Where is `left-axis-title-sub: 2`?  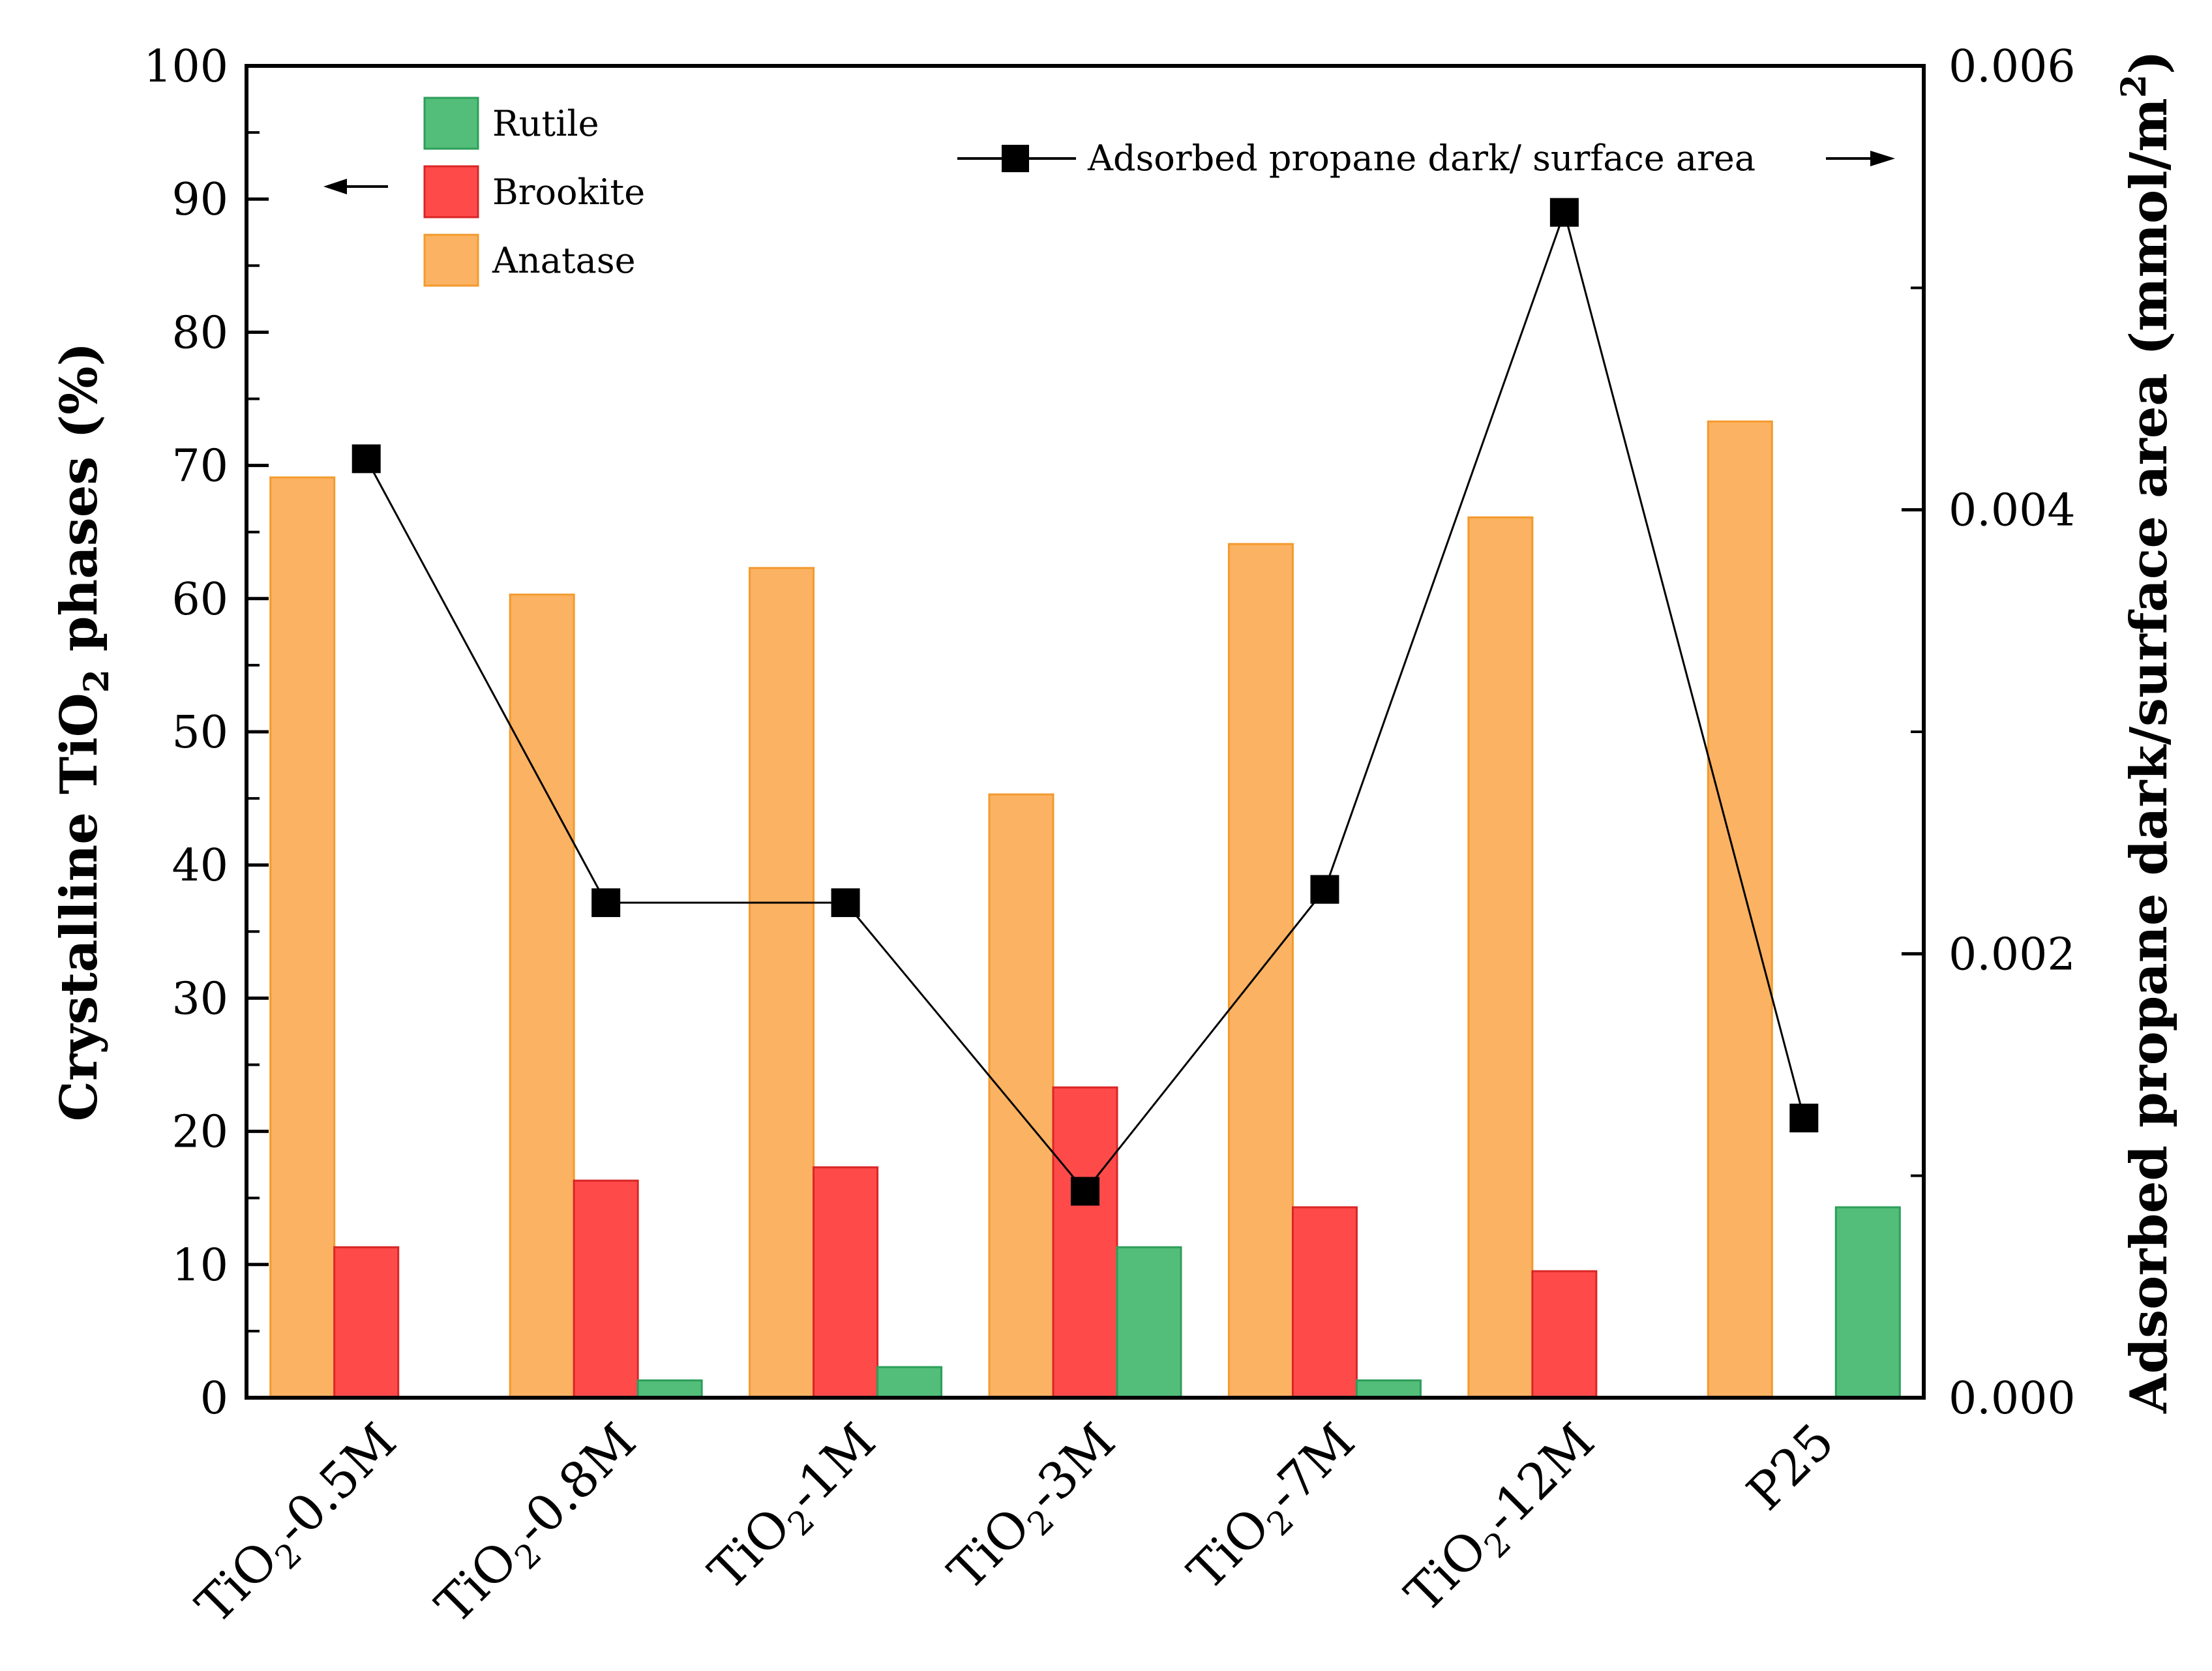 left-axis-title-sub: 2 is located at coordinates (97, 681).